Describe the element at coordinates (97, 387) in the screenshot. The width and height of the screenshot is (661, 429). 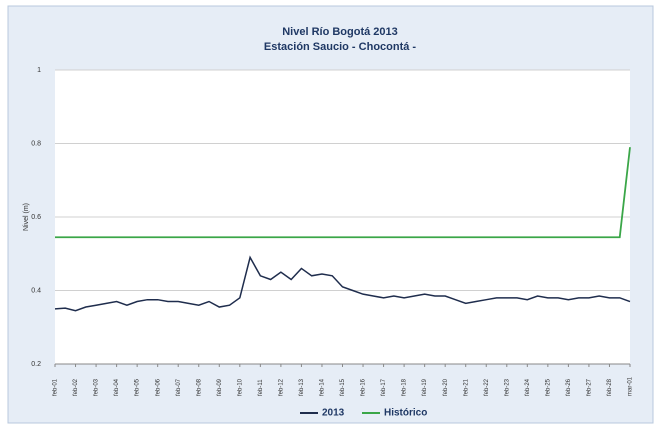
I see `x-tick-label: feb-03` at that location.